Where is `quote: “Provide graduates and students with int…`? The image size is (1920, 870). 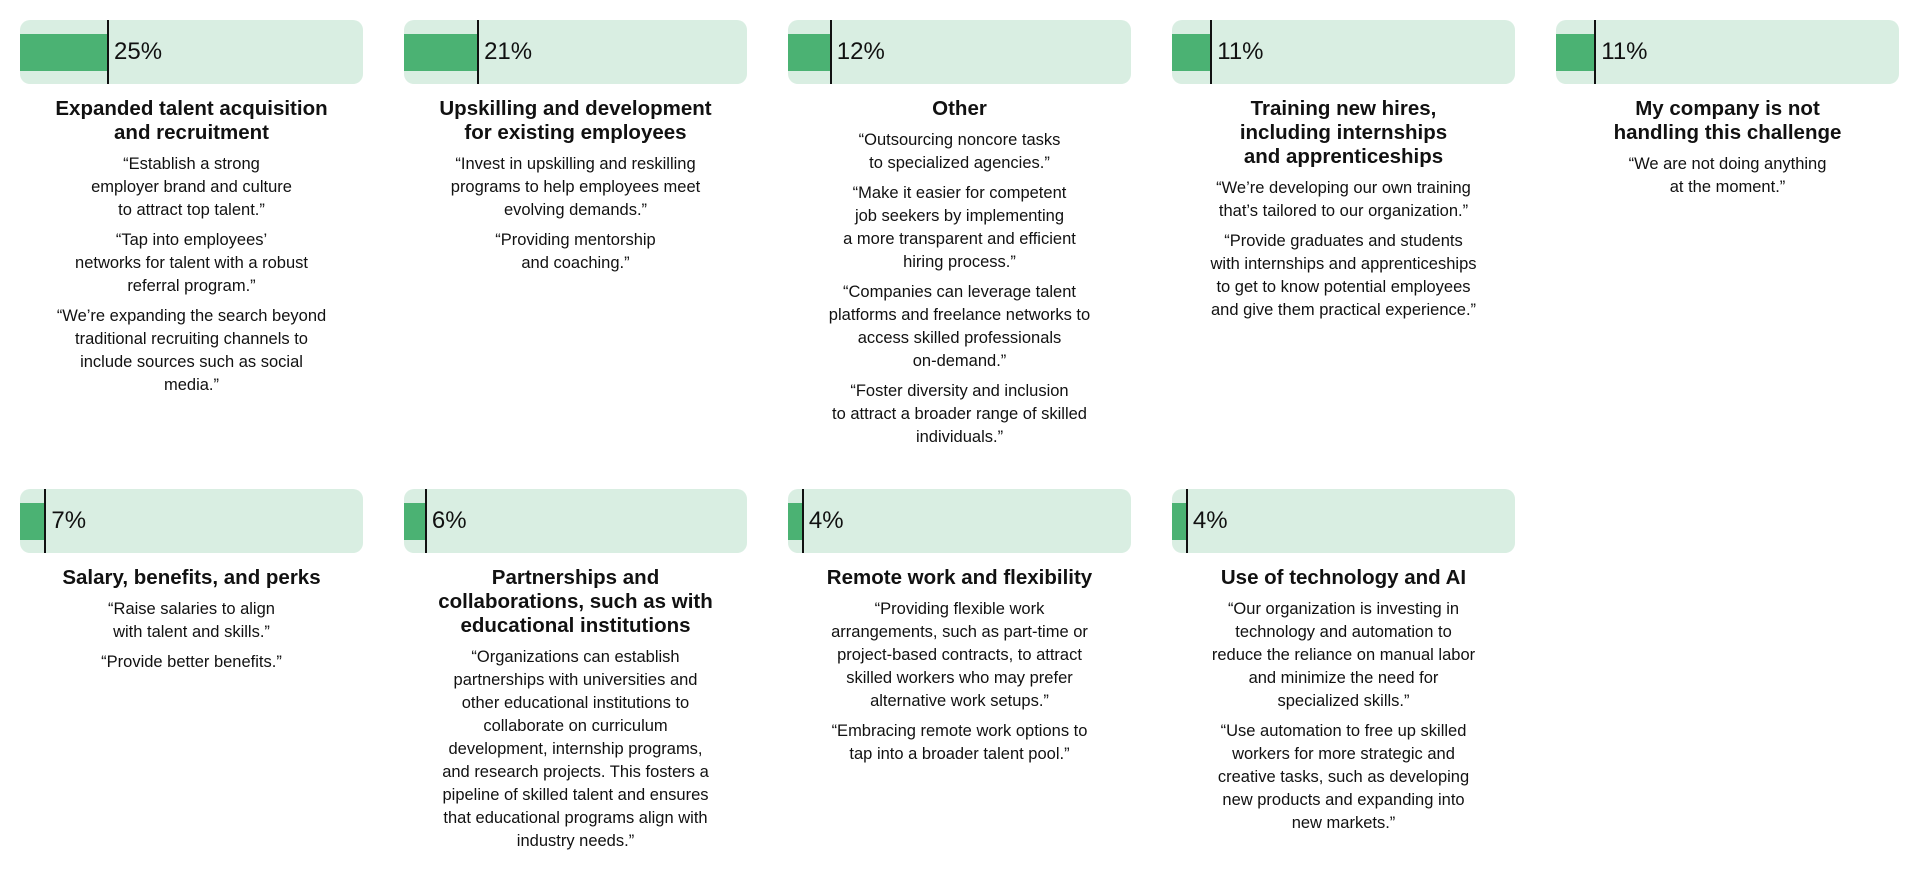 quote: “Provide graduates and students with int… is located at coordinates (1343, 275).